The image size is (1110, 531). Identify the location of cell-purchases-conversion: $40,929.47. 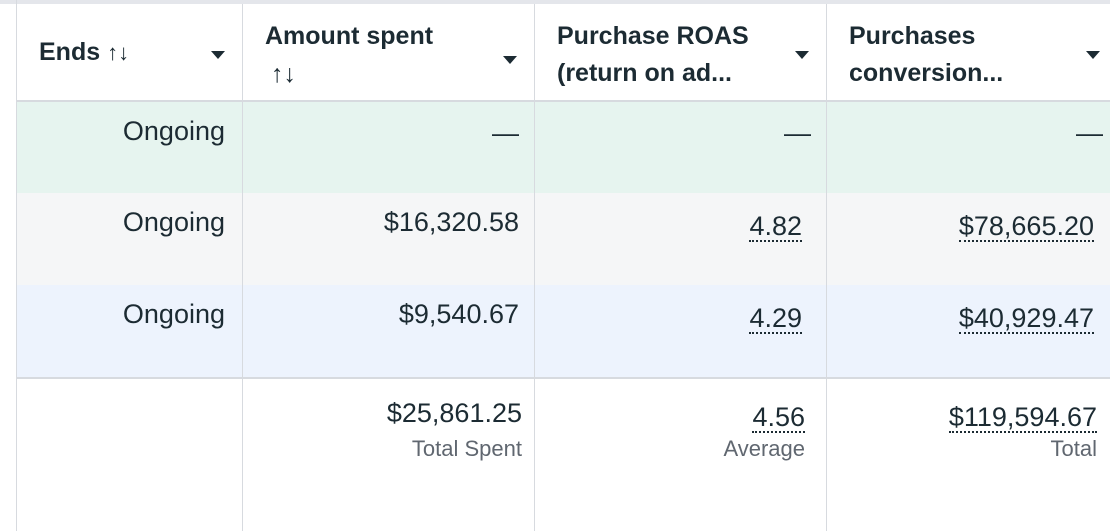
(960, 318).